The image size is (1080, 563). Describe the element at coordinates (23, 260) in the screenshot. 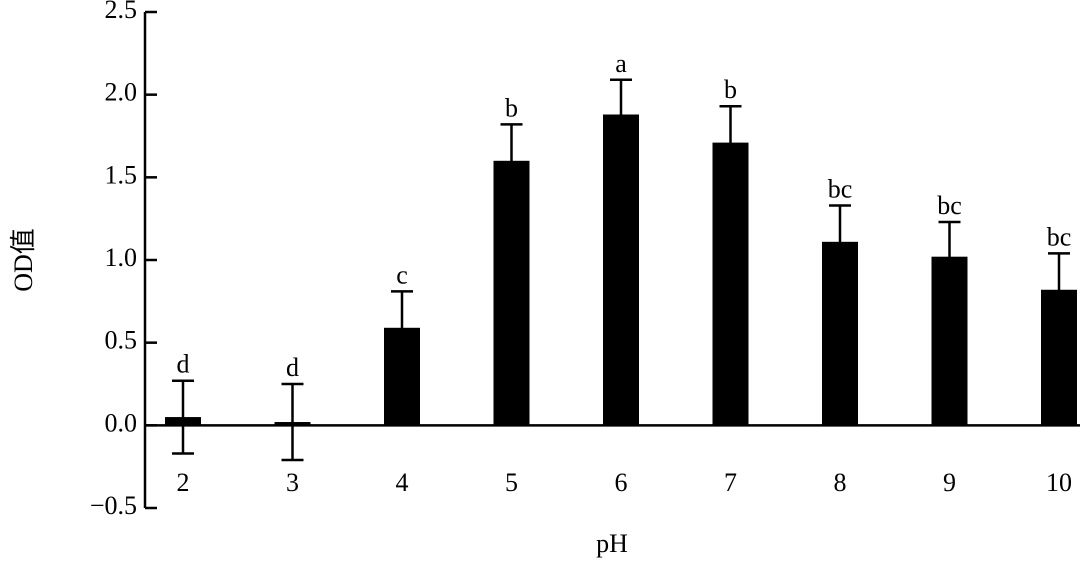

I see `y-axis-label: OD值` at that location.